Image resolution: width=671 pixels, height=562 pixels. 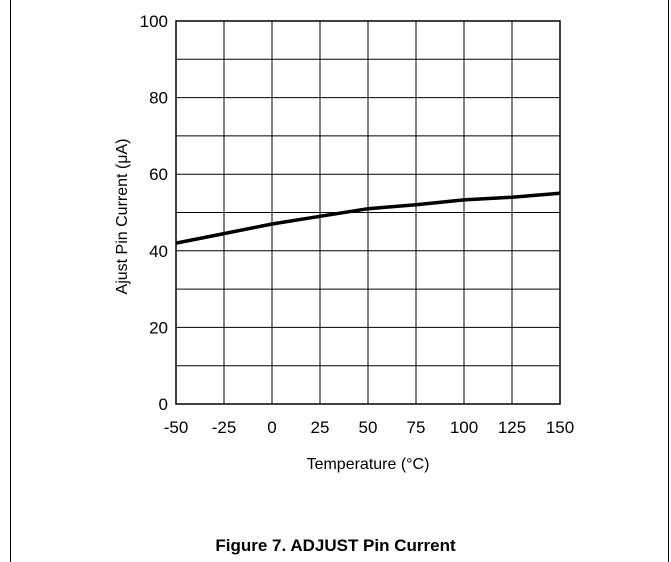 I want to click on x-tick-label: -50, so click(x=176, y=427).